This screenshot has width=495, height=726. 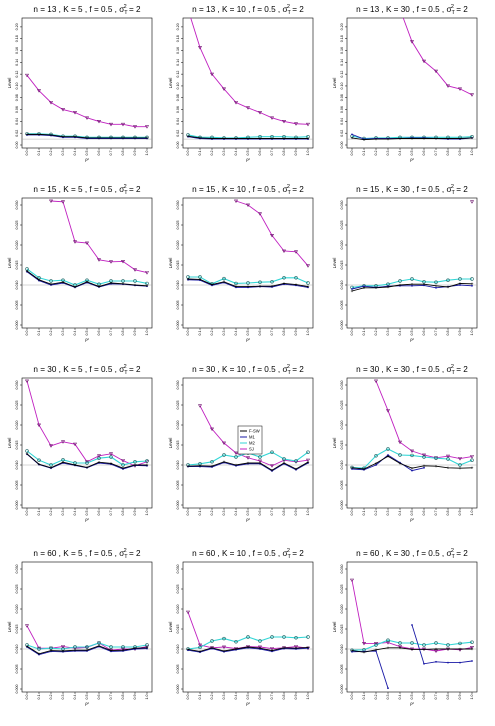 What do you see at coordinates (248, 697) in the screenshot?
I see `x-tick-label: 0.5` at bounding box center [248, 697].